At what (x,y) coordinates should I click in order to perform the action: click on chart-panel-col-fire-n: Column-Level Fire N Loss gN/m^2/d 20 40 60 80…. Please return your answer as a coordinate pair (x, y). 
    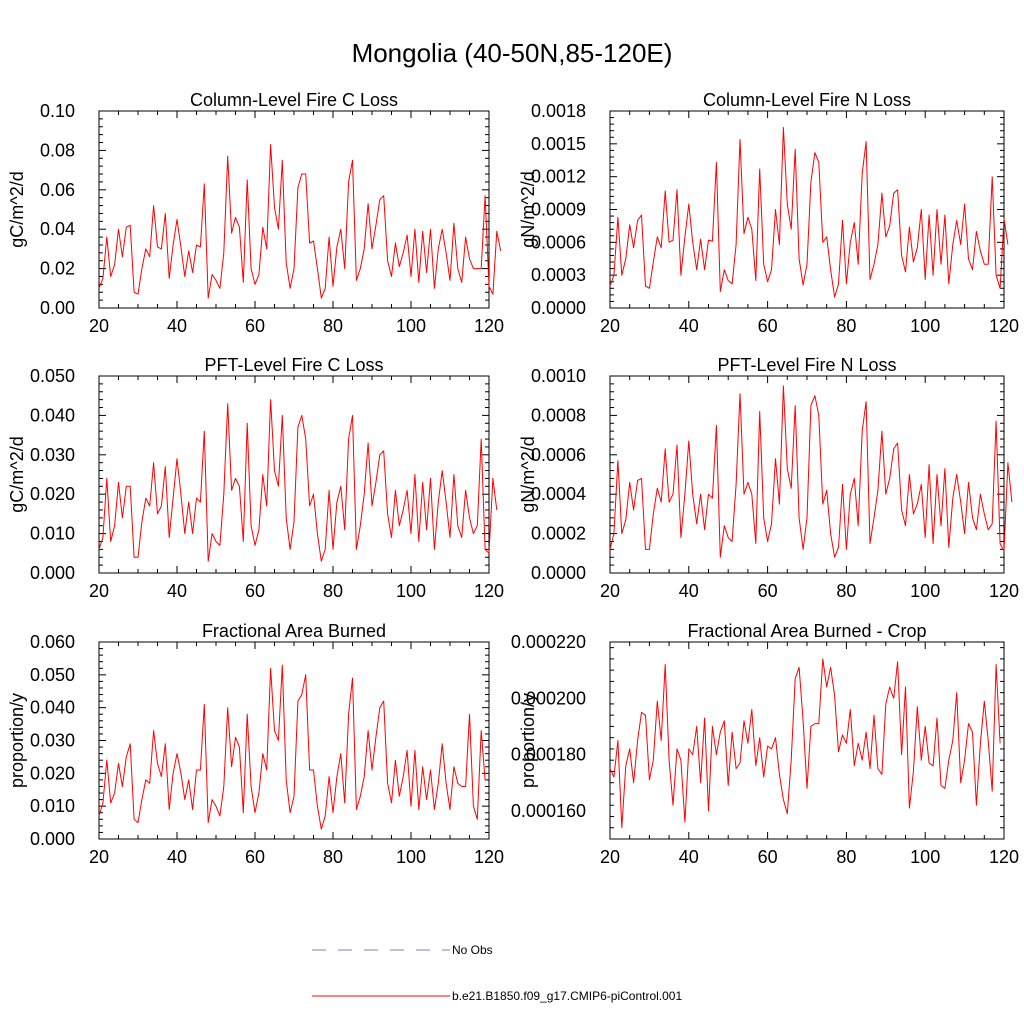
    Looking at the image, I should click on (768, 213).